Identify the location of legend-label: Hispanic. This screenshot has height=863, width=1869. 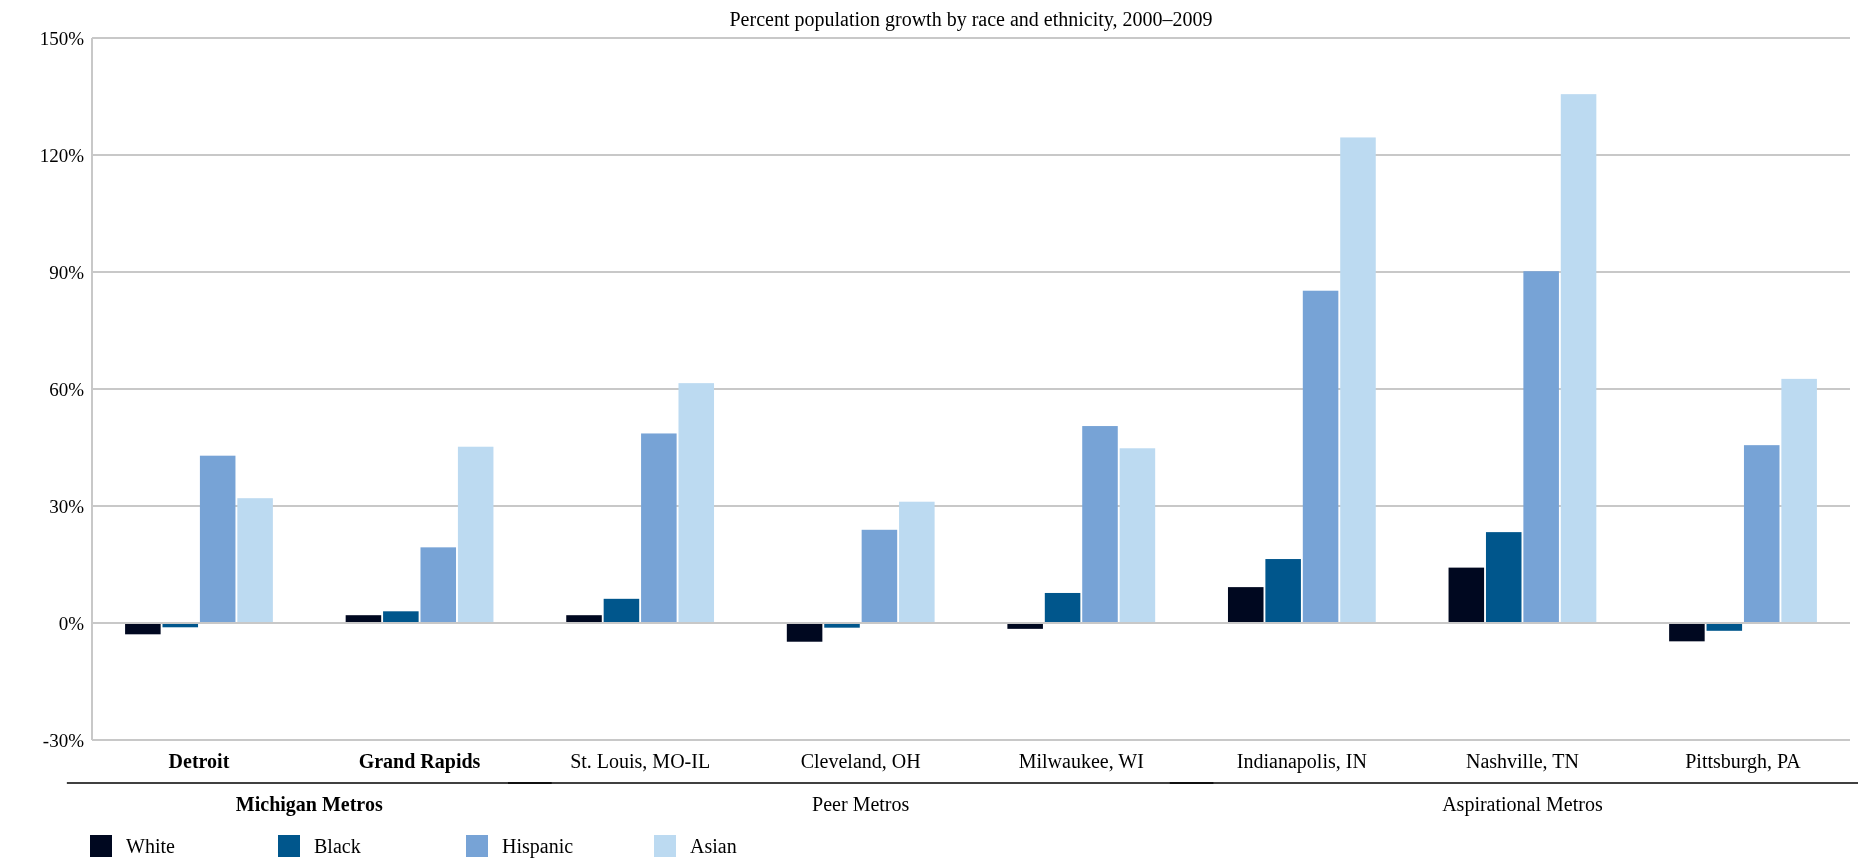
(538, 846).